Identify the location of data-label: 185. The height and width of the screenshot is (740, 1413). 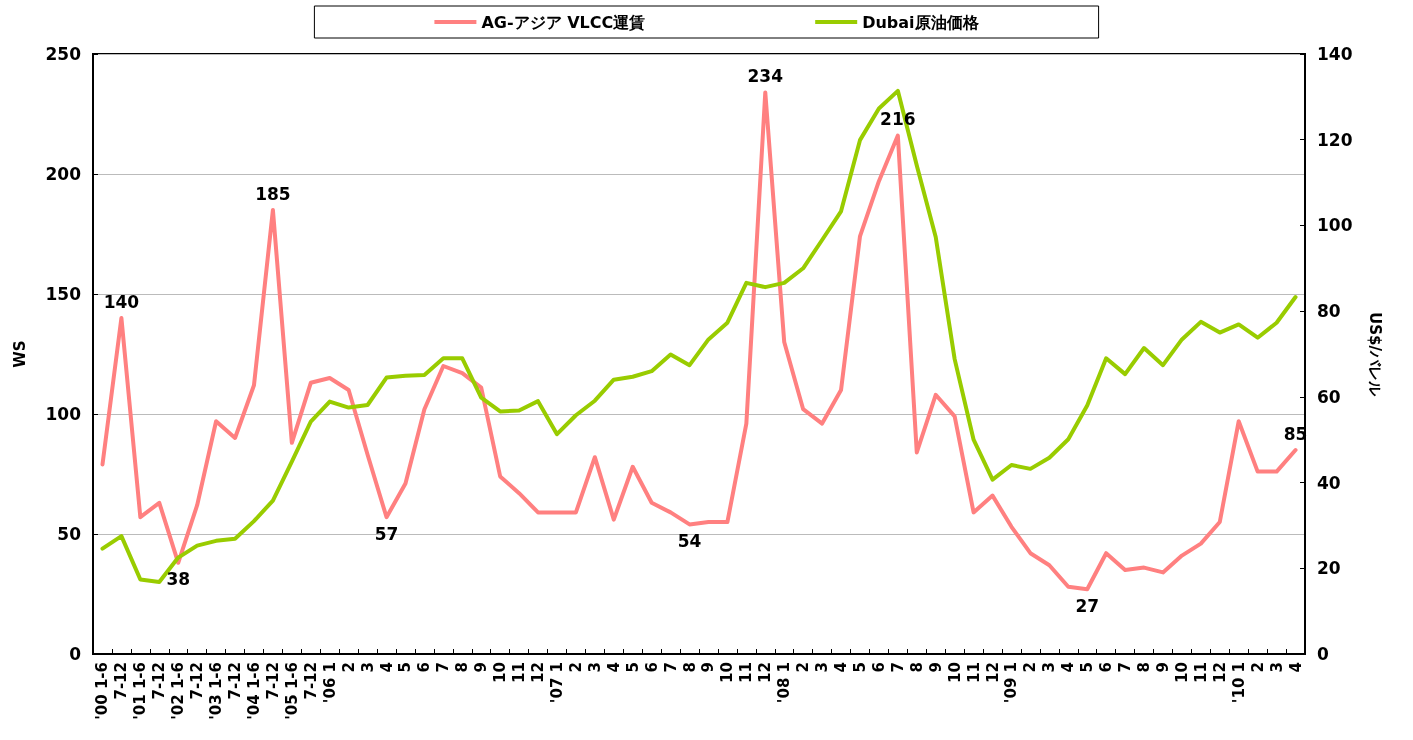
(273, 193).